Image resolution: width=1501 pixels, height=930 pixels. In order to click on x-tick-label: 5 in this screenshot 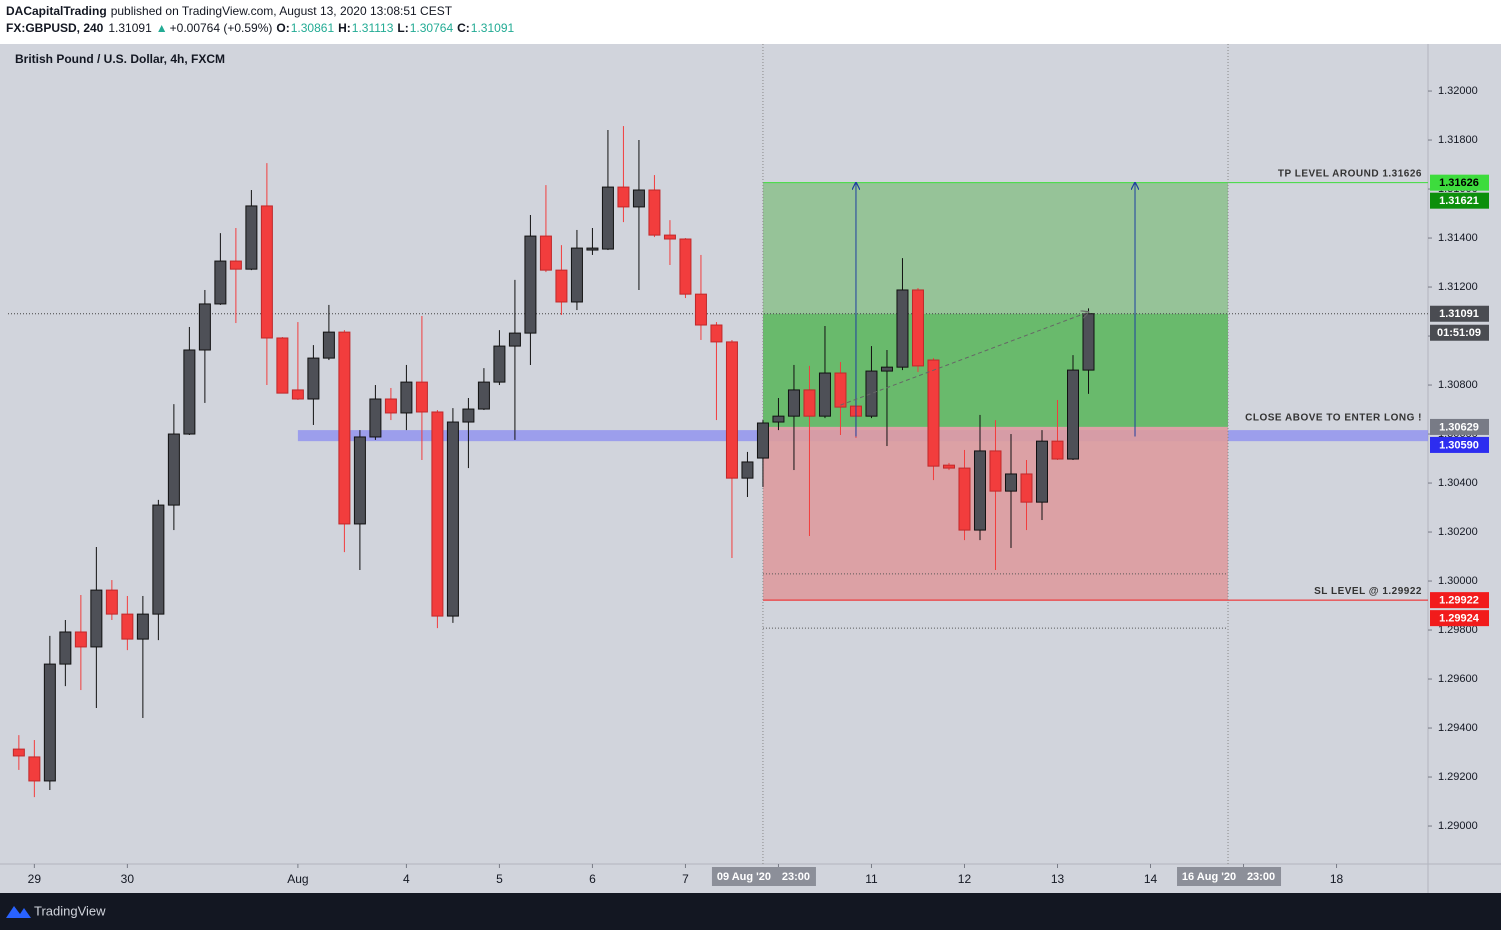, I will do `click(499, 879)`.